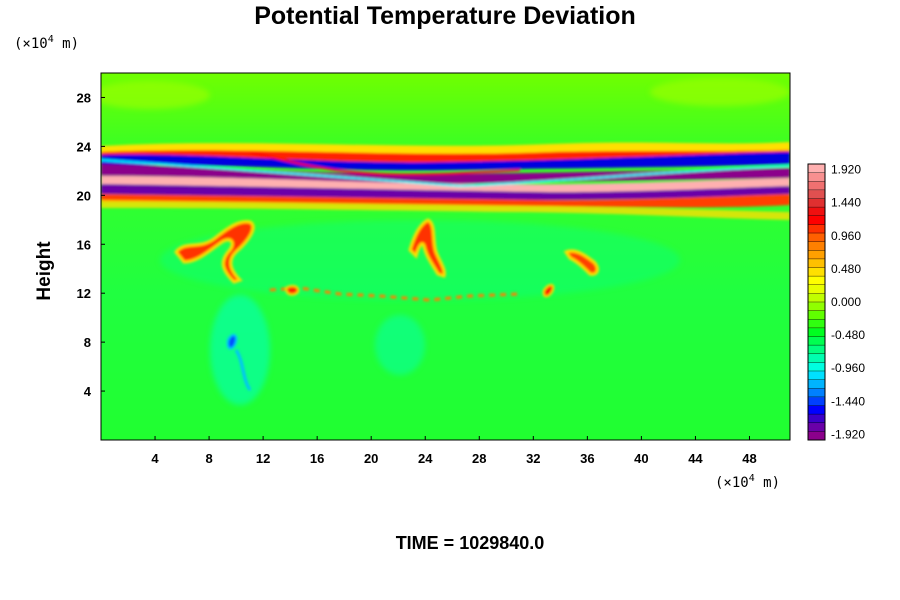 Image resolution: width=900 pixels, height=600 pixels. I want to click on time-label: TIME = 1029840.0, so click(470, 543).